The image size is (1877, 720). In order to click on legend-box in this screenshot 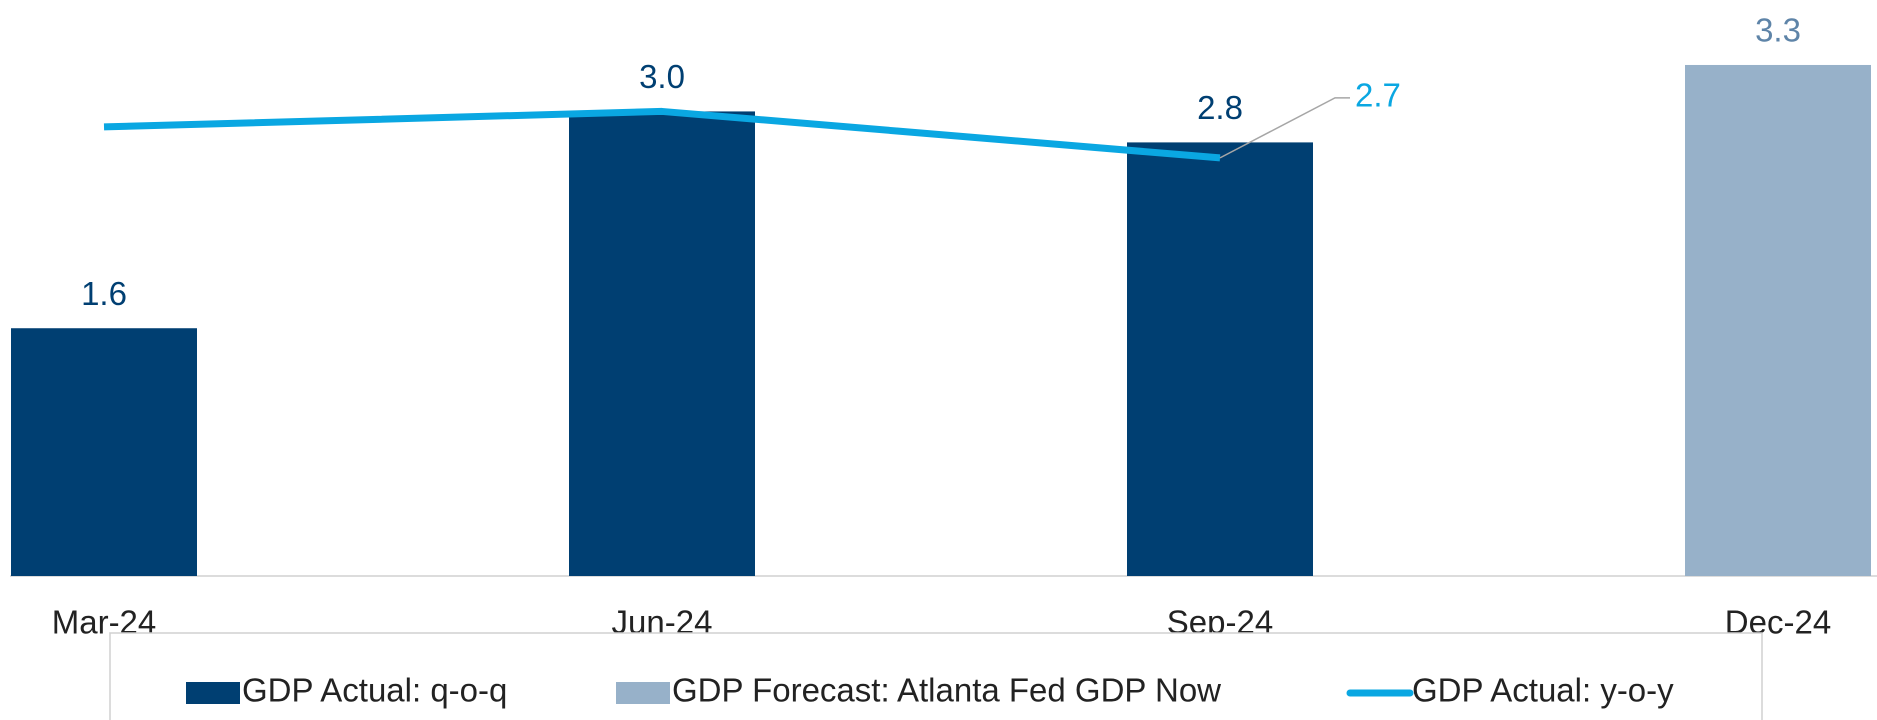, I will do `click(936, 676)`.